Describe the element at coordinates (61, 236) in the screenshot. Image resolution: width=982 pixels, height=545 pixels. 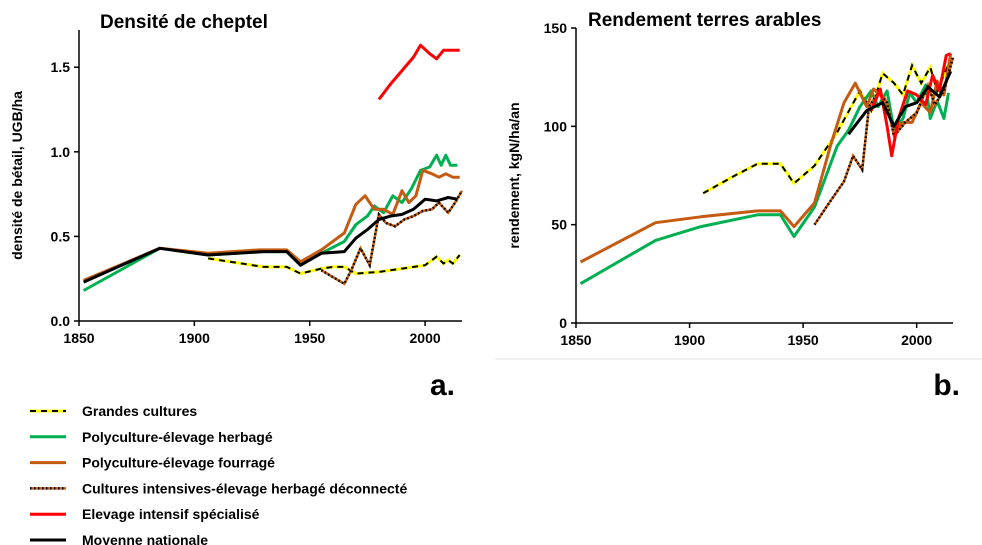
I see `y-tick-label: 0.5` at that location.